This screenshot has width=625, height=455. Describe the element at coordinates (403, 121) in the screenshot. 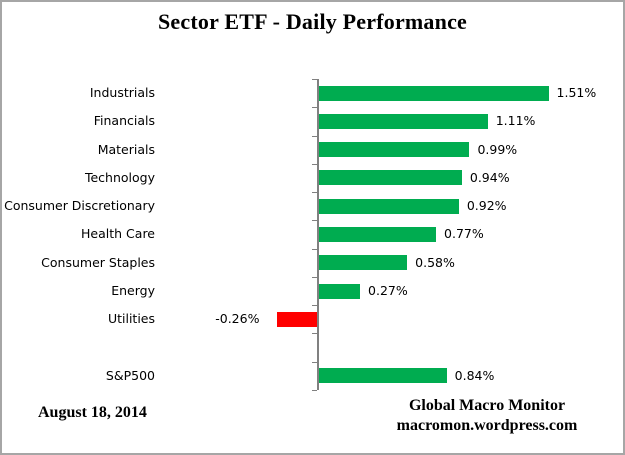

I see `bar-financials` at that location.